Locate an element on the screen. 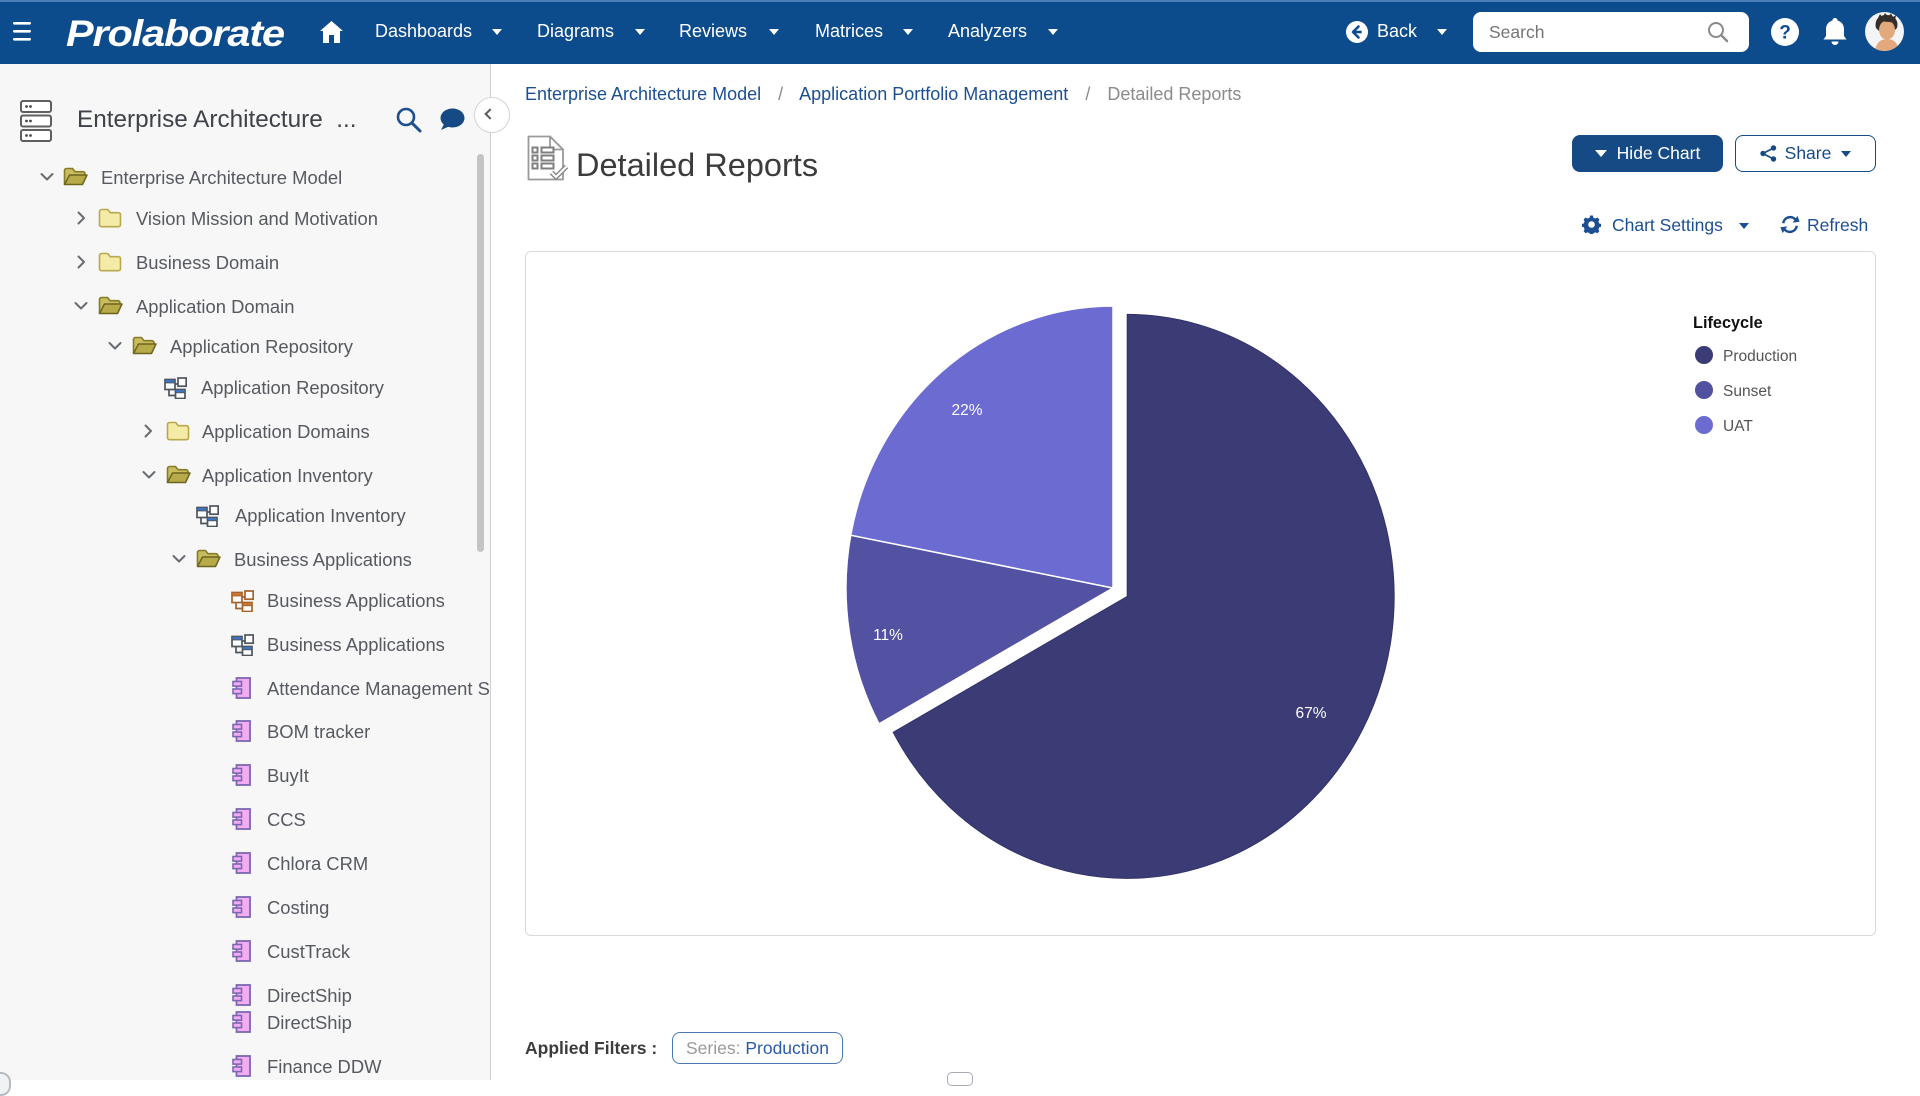 Image resolution: width=1920 pixels, height=1096 pixels. svg-text: Production is located at coordinates (1760, 356).